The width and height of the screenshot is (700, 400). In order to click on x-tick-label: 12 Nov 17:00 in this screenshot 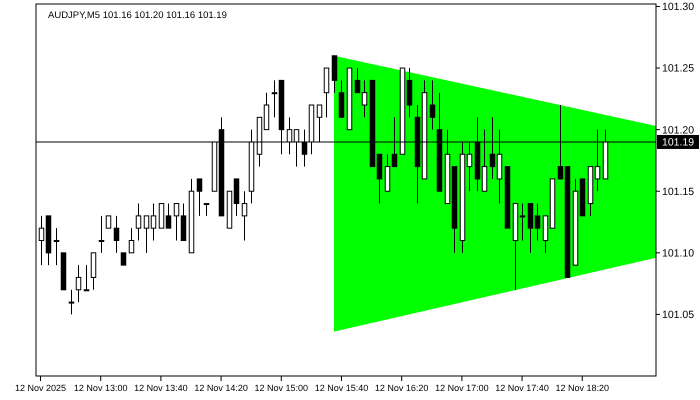, I will do `click(462, 388)`.